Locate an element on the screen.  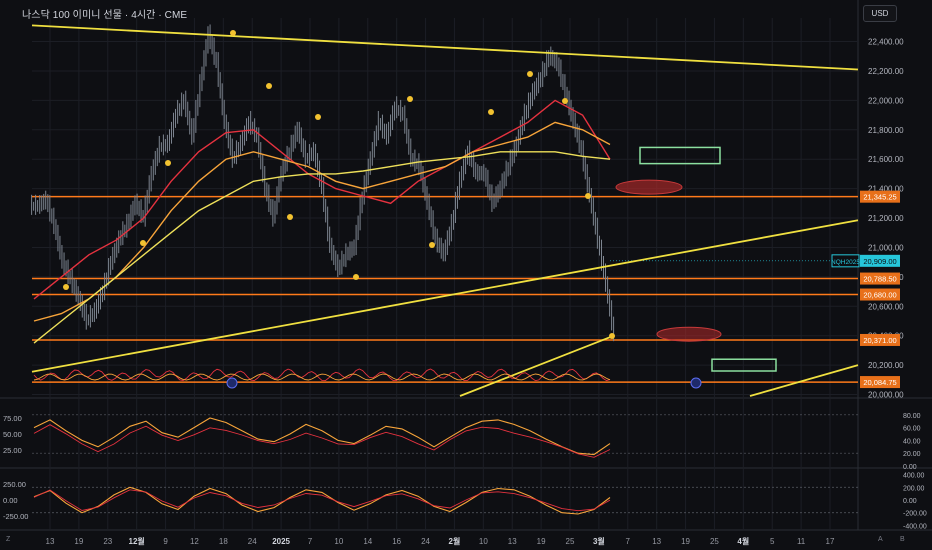
x-tick-label: 11 is located at coordinates (801, 541).